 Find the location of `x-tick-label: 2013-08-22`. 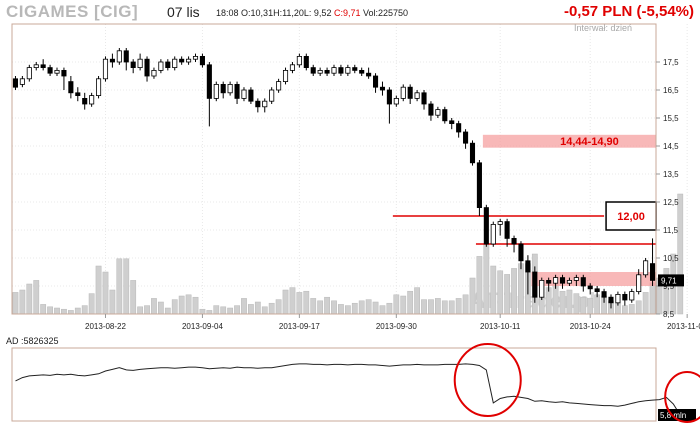

x-tick-label: 2013-08-22 is located at coordinates (105, 326).